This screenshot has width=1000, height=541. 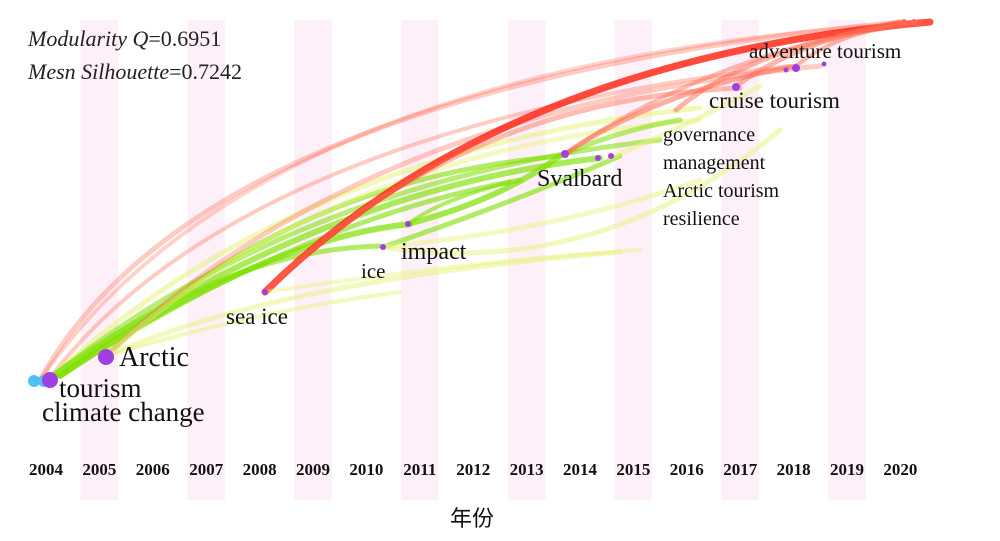 What do you see at coordinates (434, 252) in the screenshot?
I see `keyword-impact: impact` at bounding box center [434, 252].